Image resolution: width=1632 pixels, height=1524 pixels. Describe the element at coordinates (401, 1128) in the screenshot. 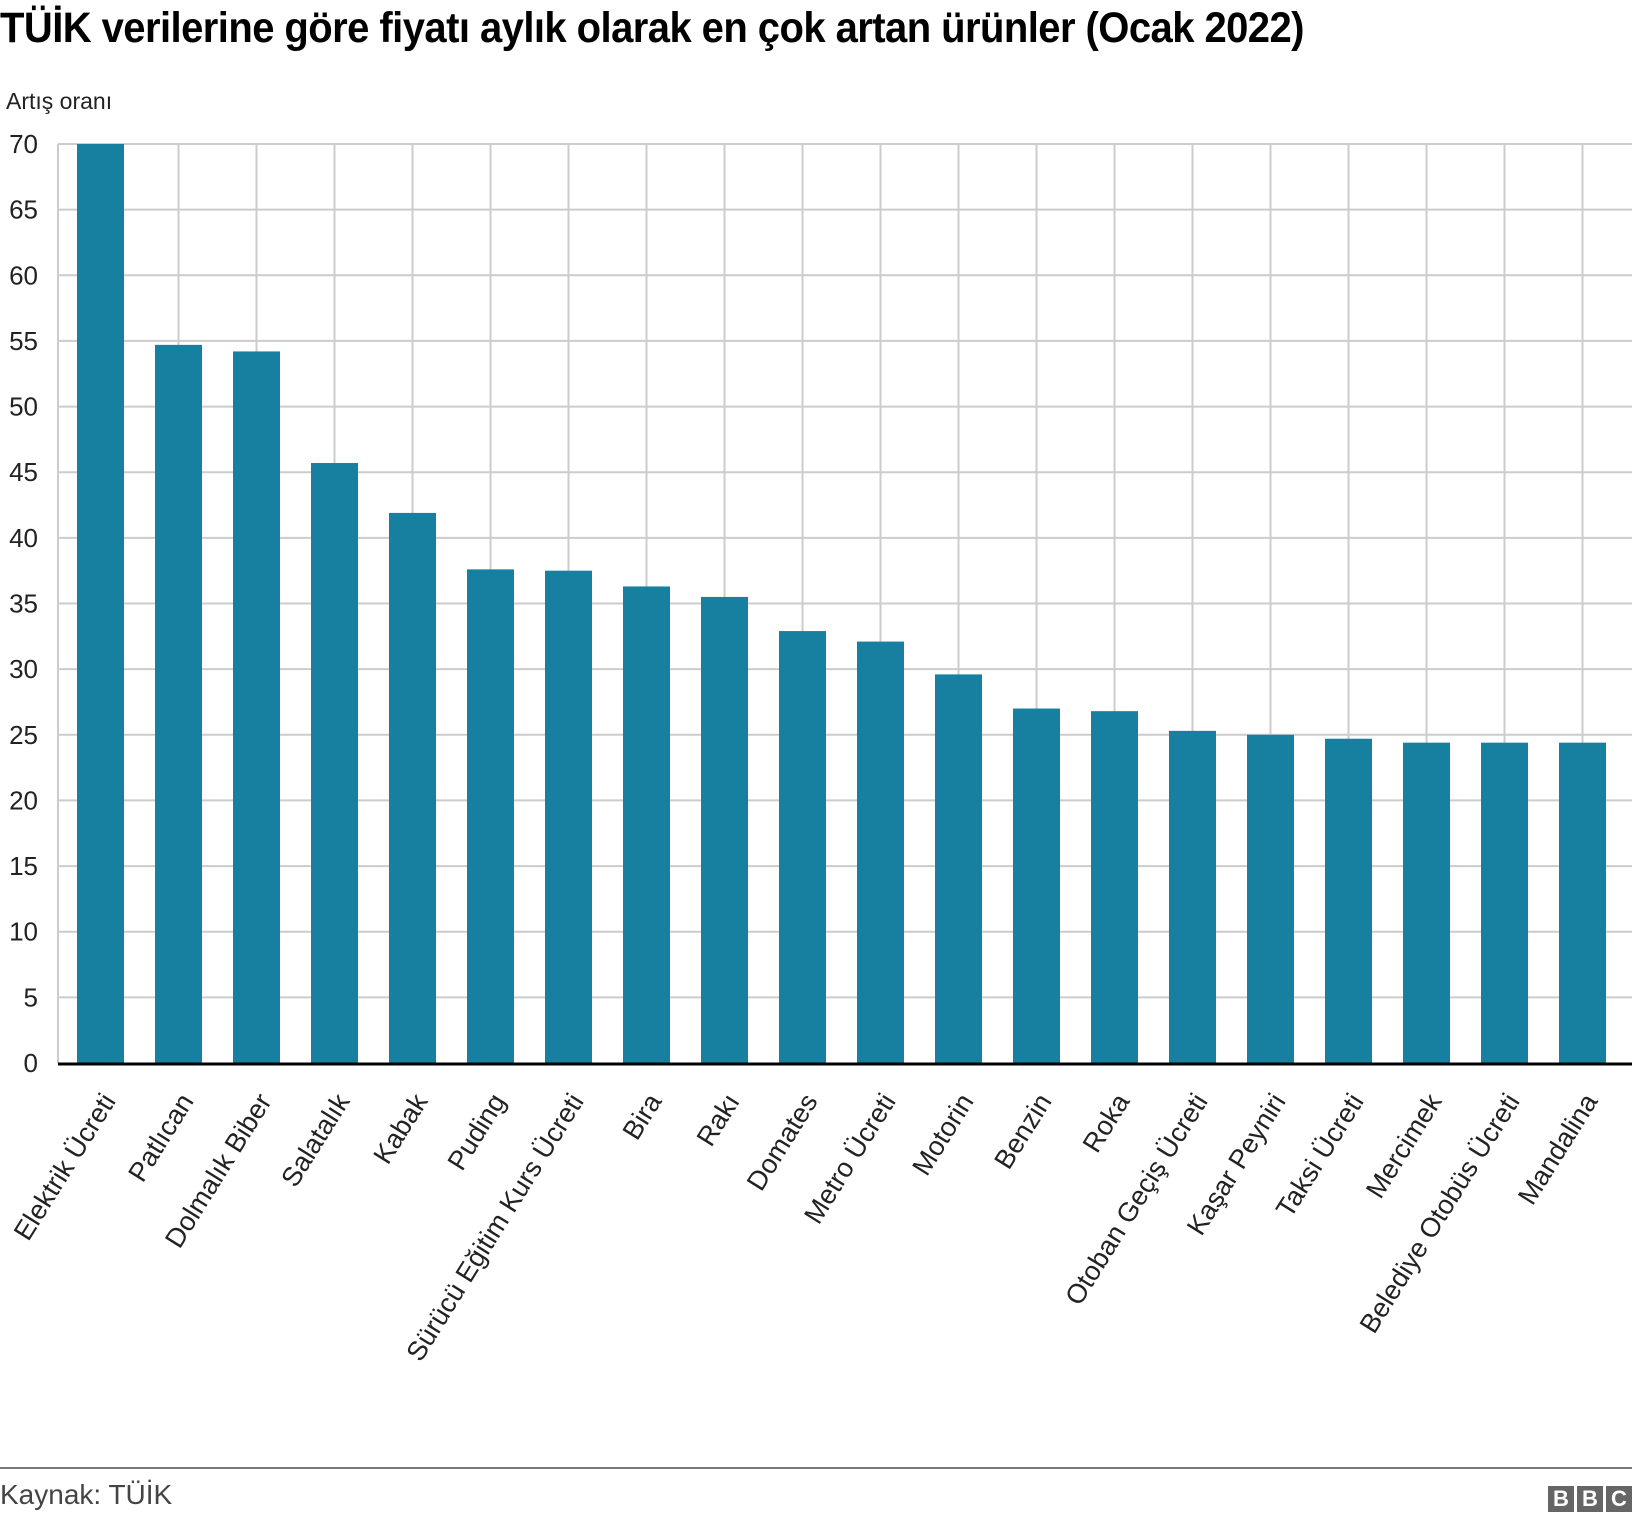

I see `x-tick-label: Kabak` at that location.